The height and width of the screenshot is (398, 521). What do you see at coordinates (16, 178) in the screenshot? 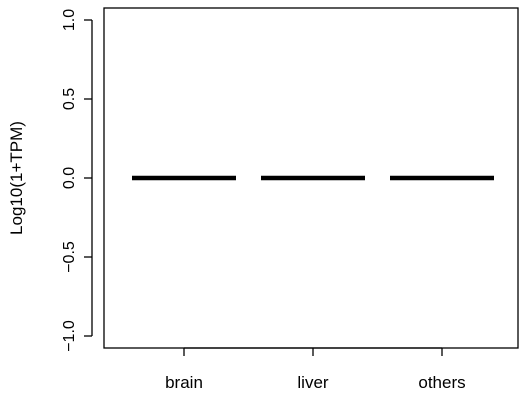
I see `y-axis-label: Log10(1+TPM)` at bounding box center [16, 178].